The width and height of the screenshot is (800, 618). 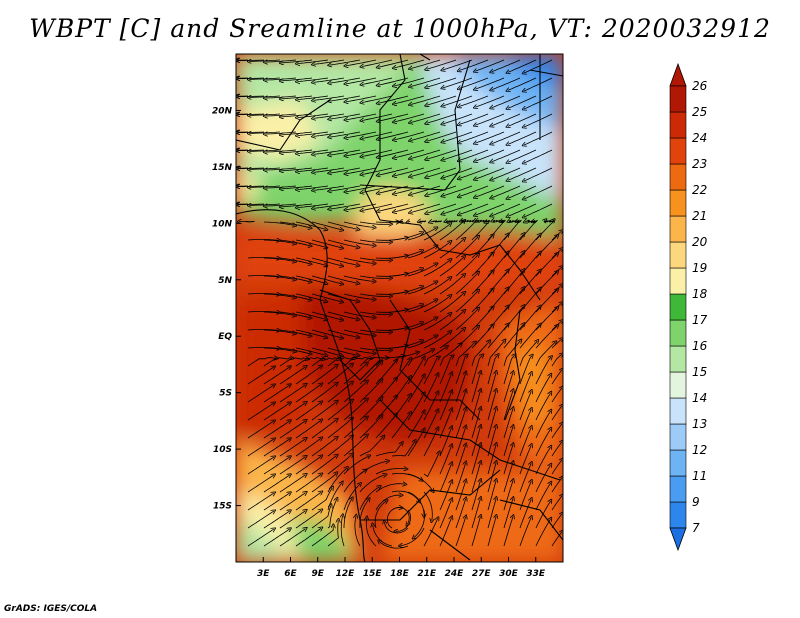 I want to click on longitude-axis: 3E 6E 9E 12E 15E 18E 21E 24E 27E 30E 33E, so click(x=401, y=568).